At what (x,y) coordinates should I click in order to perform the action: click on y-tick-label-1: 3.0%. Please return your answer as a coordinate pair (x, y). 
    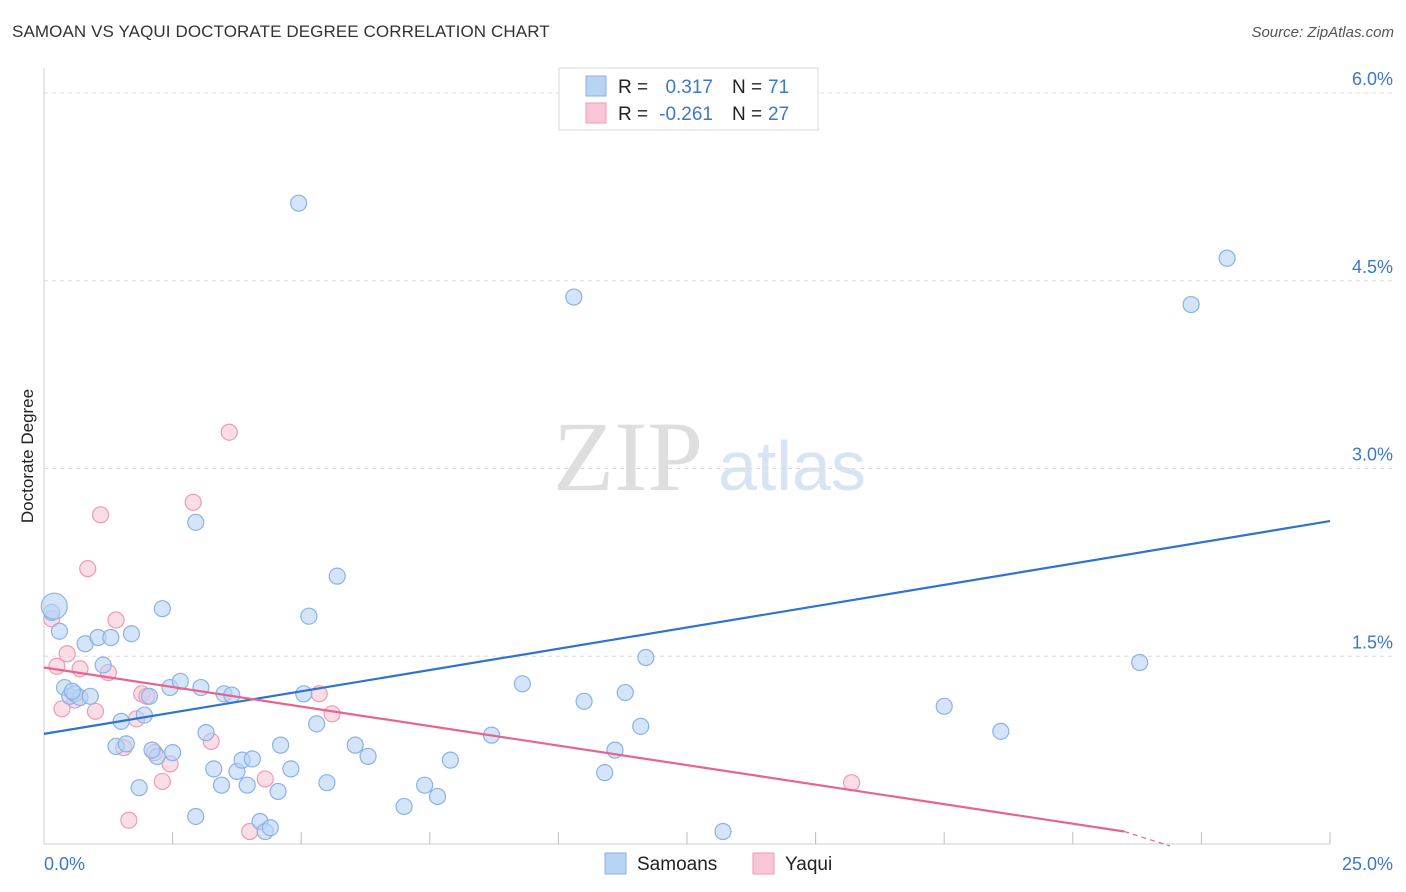
    Looking at the image, I should click on (1372, 455).